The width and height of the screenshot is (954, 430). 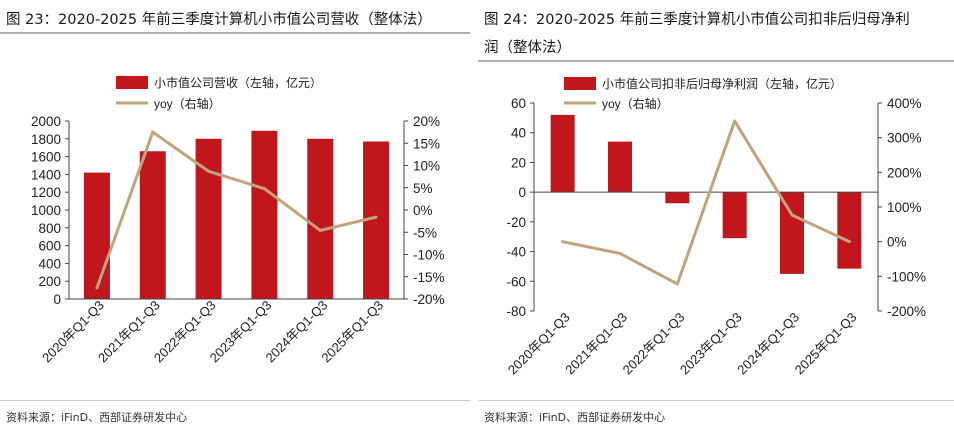 What do you see at coordinates (219, 20) in the screenshot?
I see `chart-title: 图 23：2020-2025 年前三季度计算机小市值公司营收（整体法）` at bounding box center [219, 20].